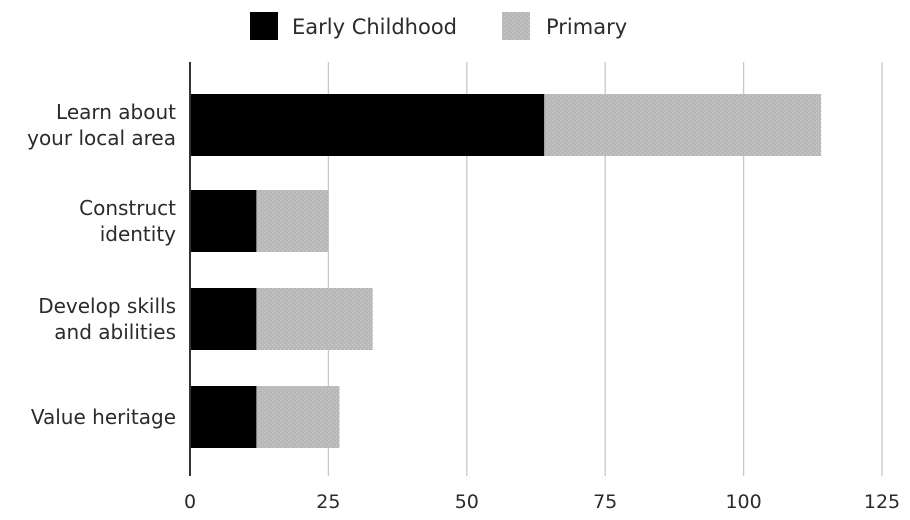 The image size is (910, 520). Describe the element at coordinates (586, 27) in the screenshot. I see `legend-label-primary: Primary` at that location.